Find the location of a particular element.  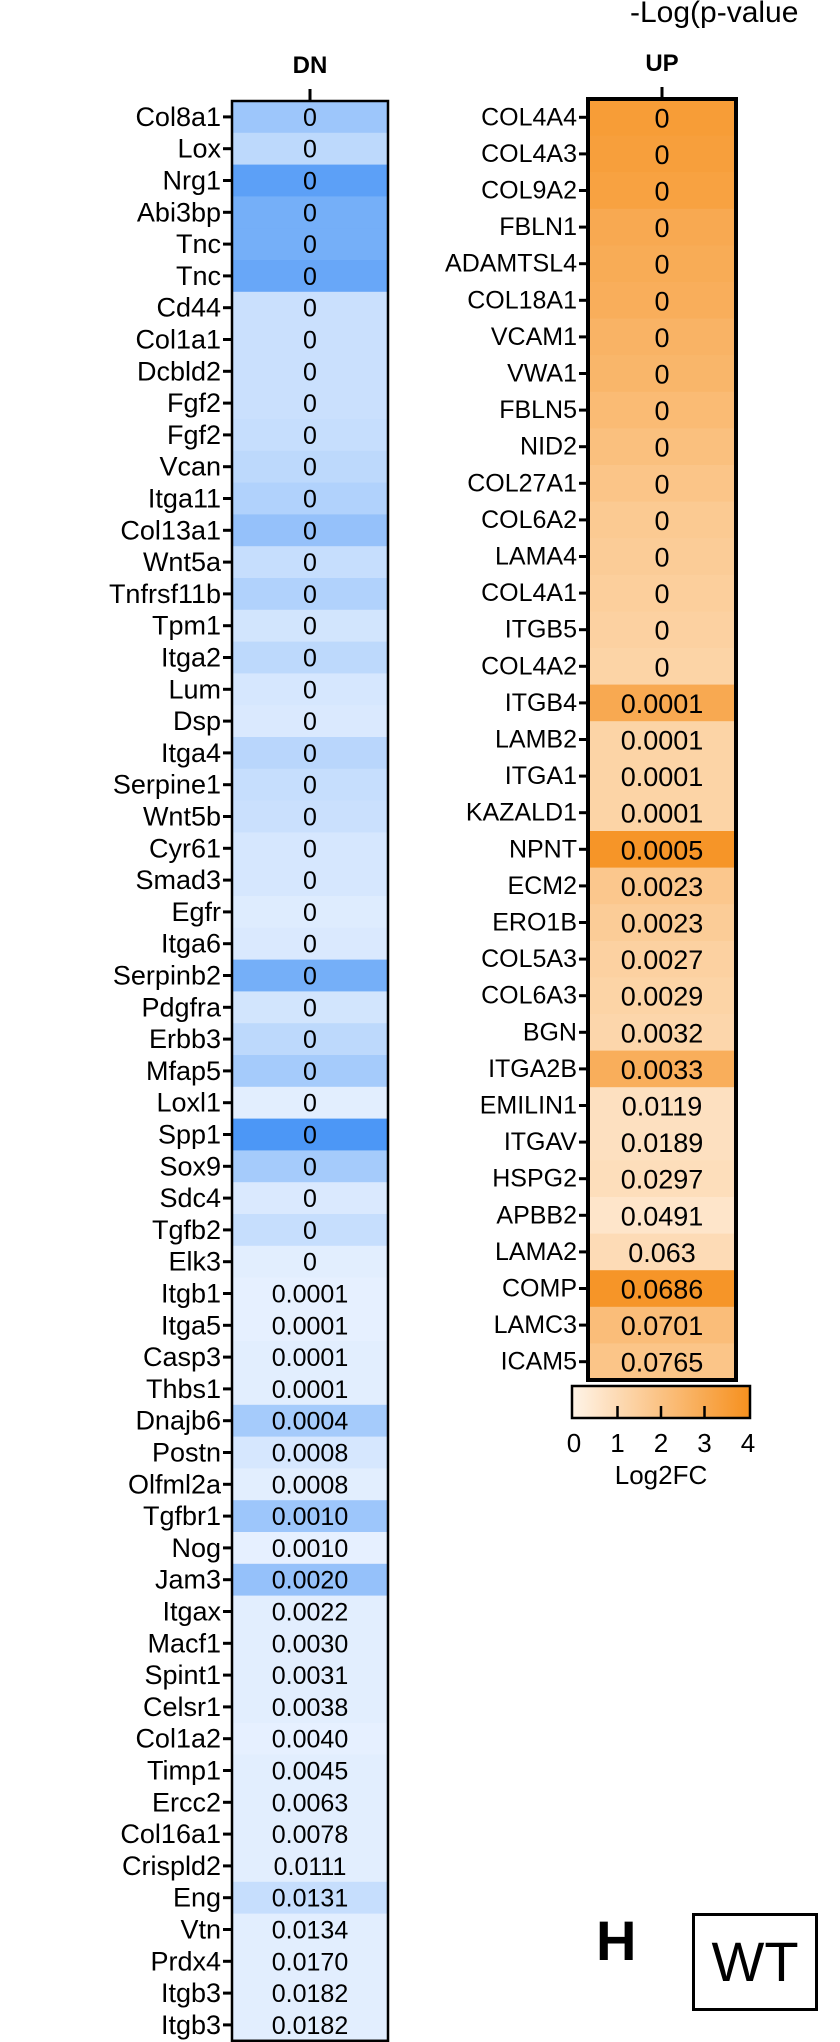

gene-label: Itga2 is located at coordinates (191, 658).